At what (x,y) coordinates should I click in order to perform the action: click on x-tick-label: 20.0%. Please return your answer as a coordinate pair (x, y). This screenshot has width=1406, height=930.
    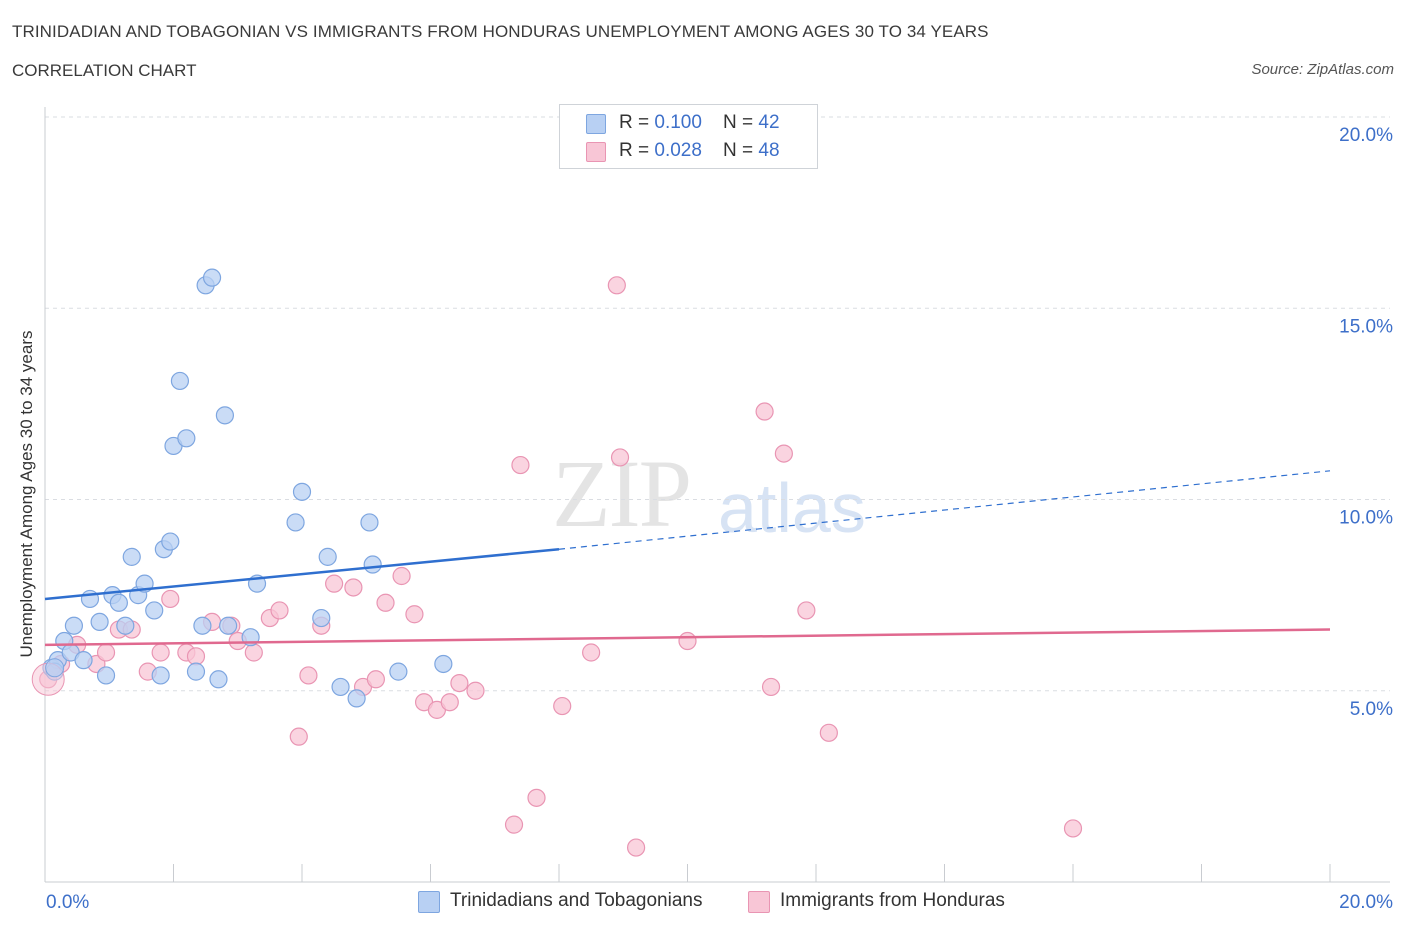
    Looking at the image, I should click on (1366, 902).